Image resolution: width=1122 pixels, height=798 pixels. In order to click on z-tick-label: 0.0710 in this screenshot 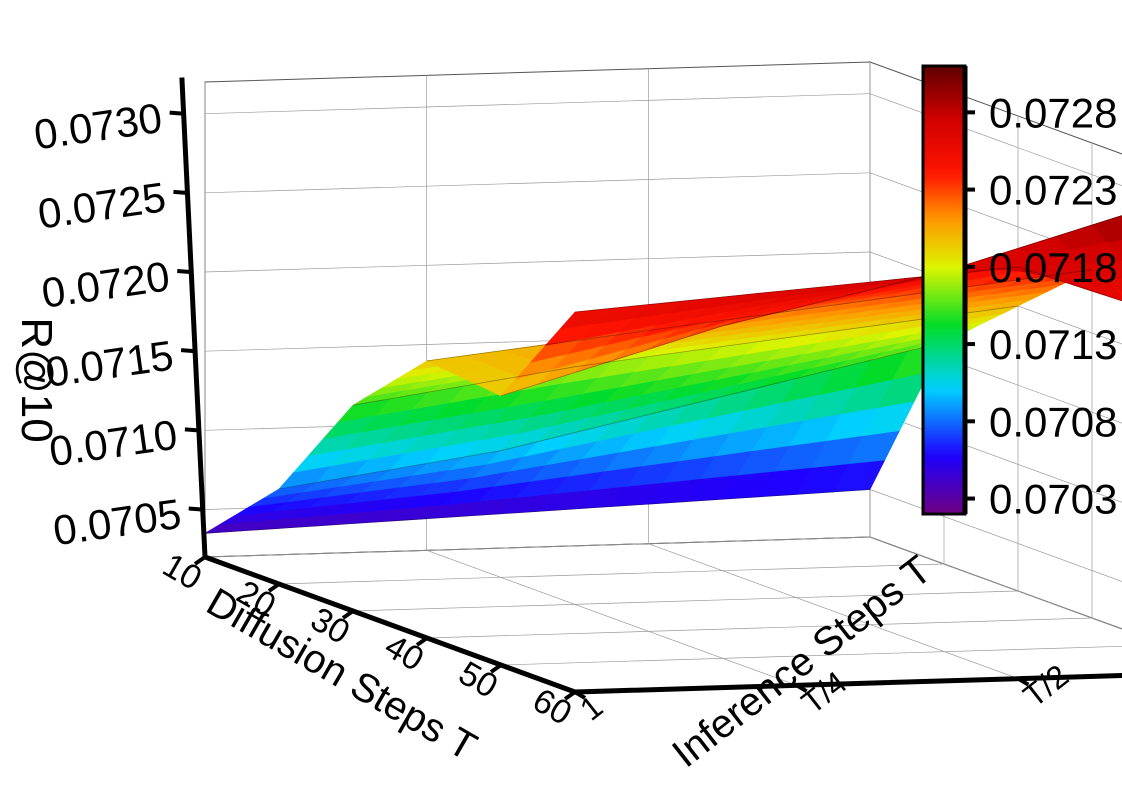, I will do `click(113, 443)`.